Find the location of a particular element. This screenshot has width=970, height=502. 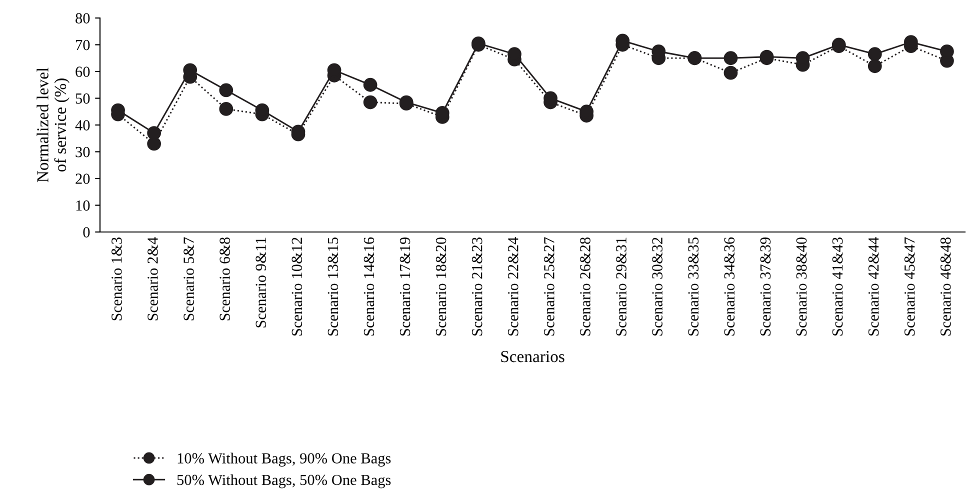

x-tick-label: Scenario 41&43 is located at coordinates (837, 286).